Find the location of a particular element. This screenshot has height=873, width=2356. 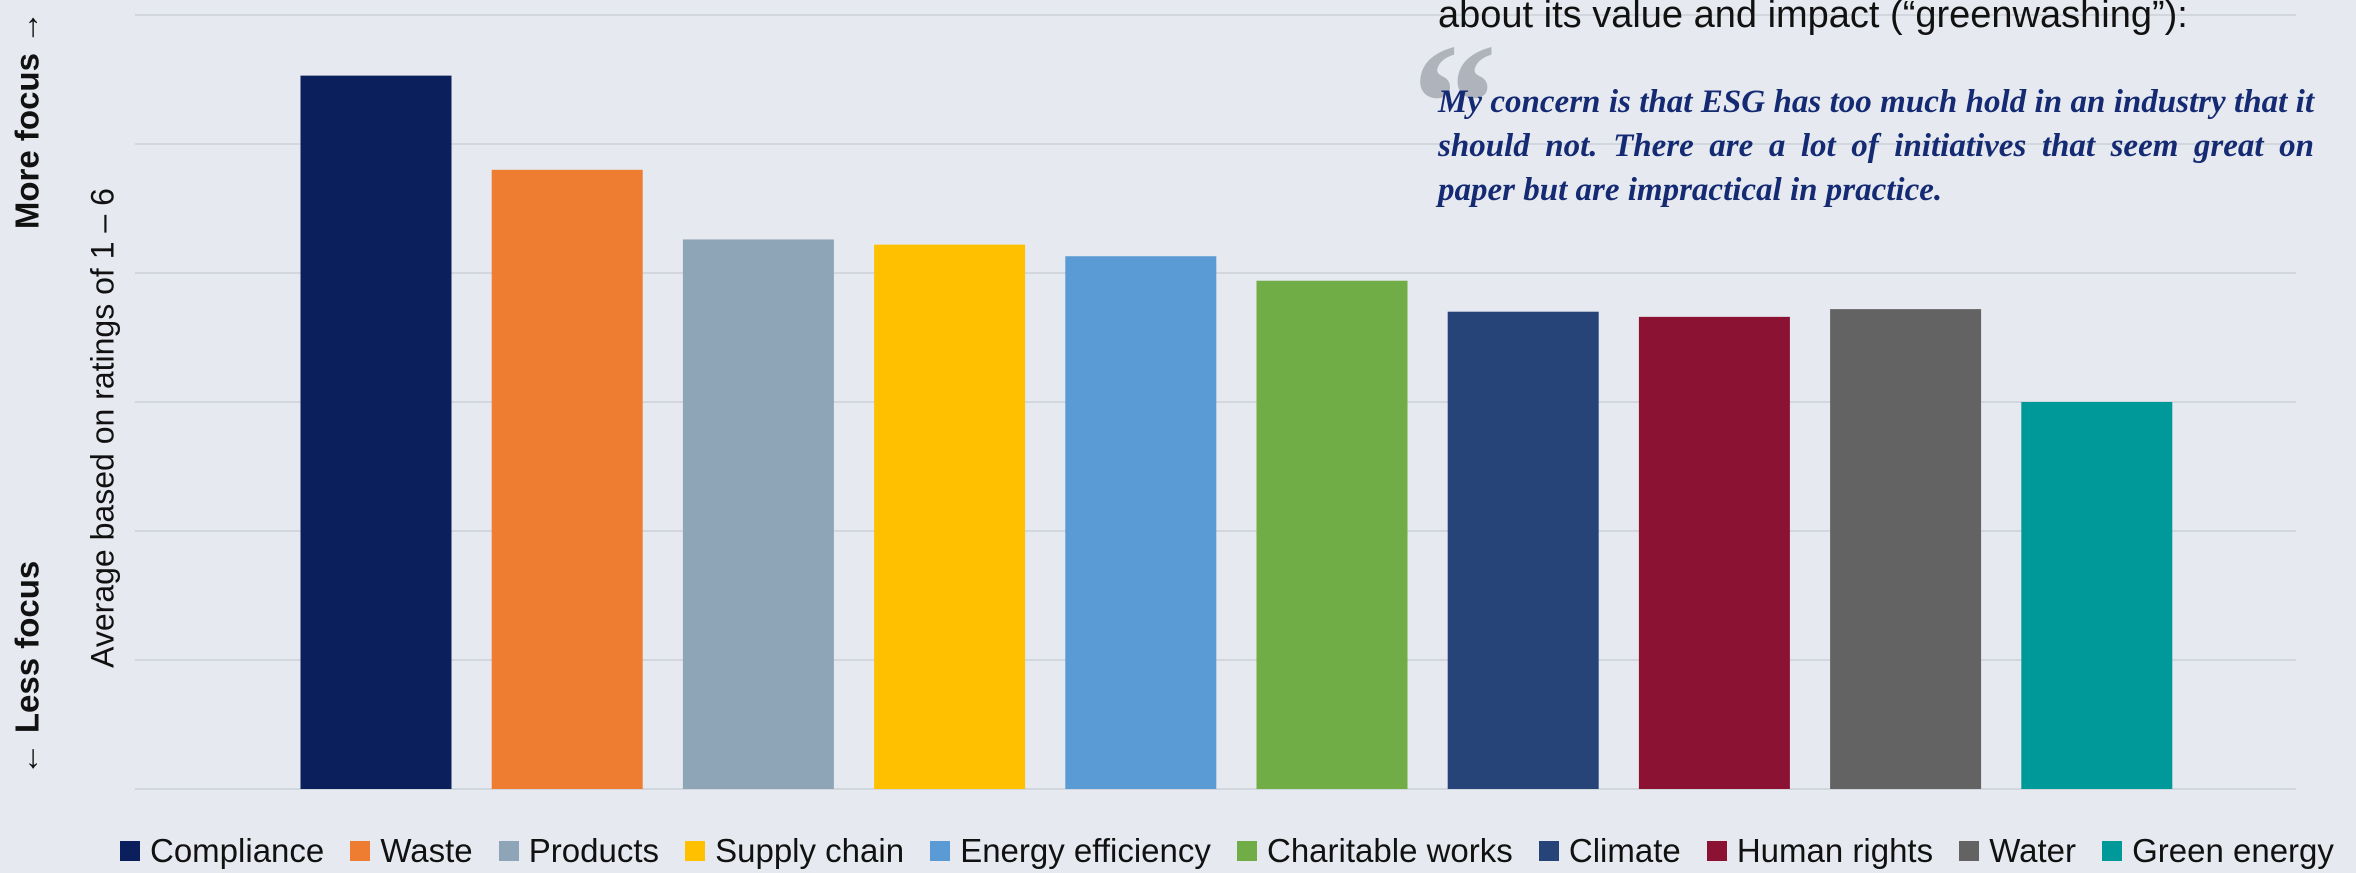

legend-label: Energy efficiency is located at coordinates (1085, 850).